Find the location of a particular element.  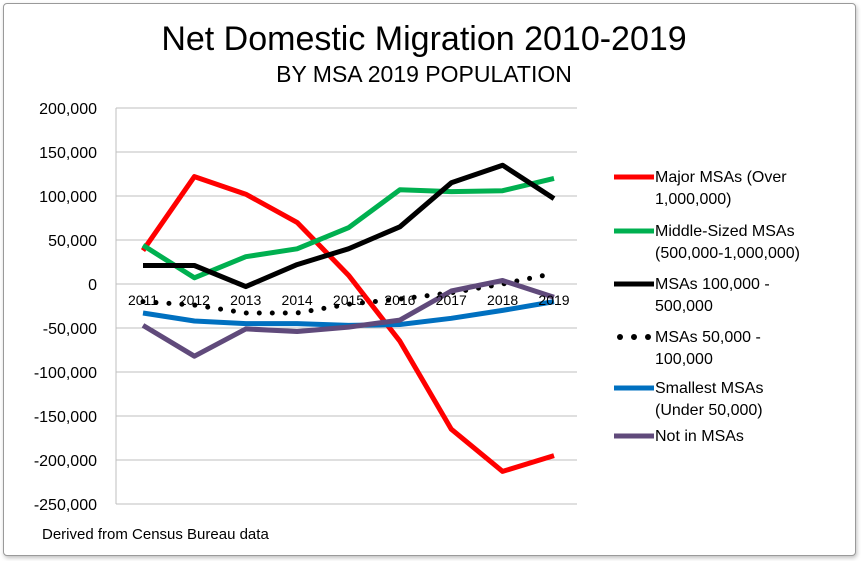

legend-label: Not in MSAs is located at coordinates (699, 436).